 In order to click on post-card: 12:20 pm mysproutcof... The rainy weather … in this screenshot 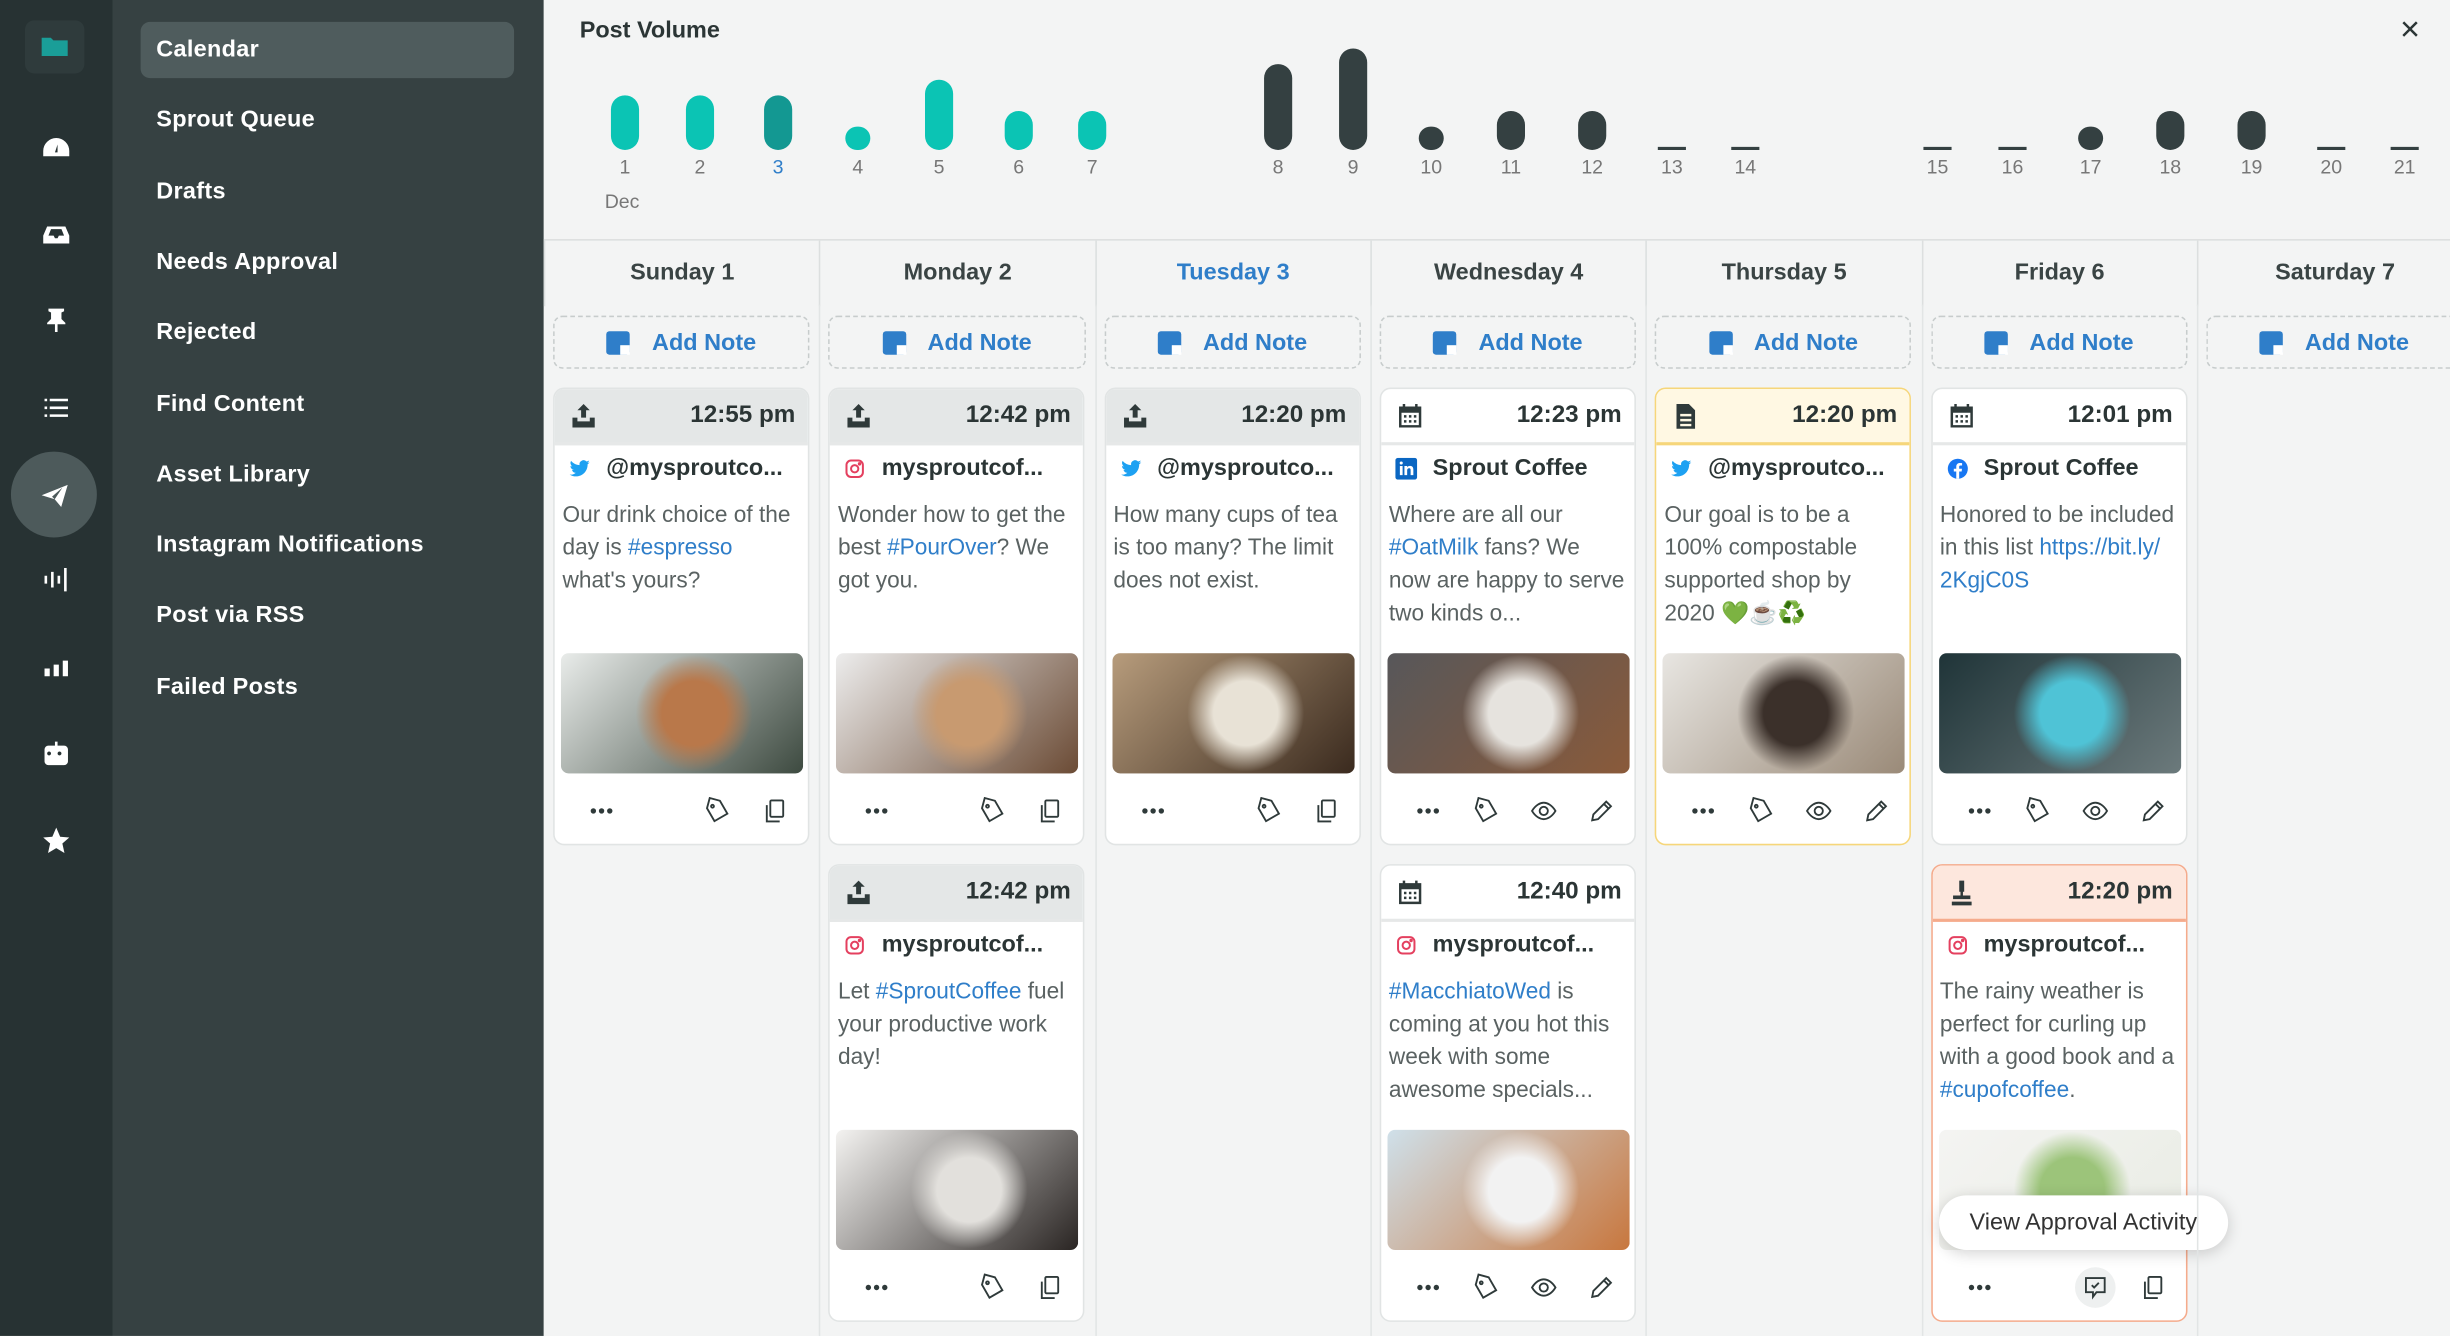, I will do `click(2058, 1093)`.